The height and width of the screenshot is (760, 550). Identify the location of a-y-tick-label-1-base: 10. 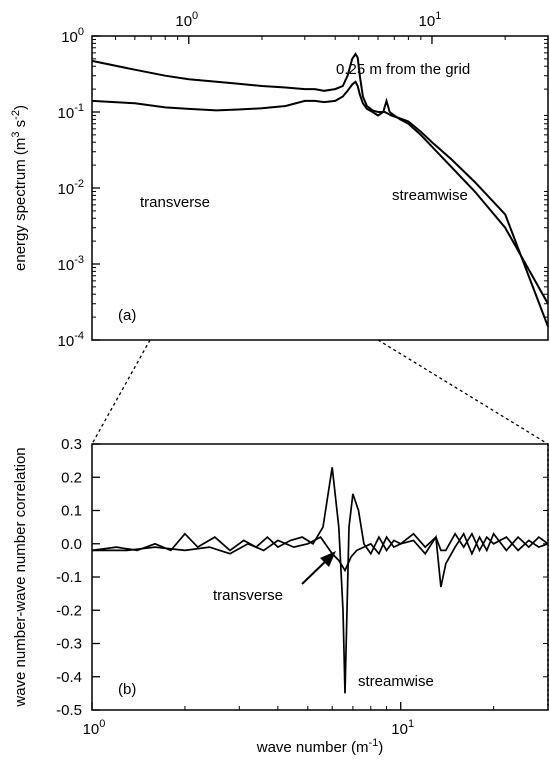
(66, 113).